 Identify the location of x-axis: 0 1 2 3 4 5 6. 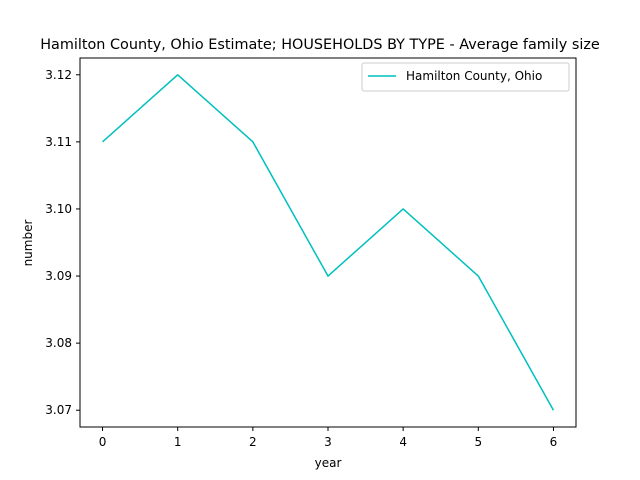
(328, 438).